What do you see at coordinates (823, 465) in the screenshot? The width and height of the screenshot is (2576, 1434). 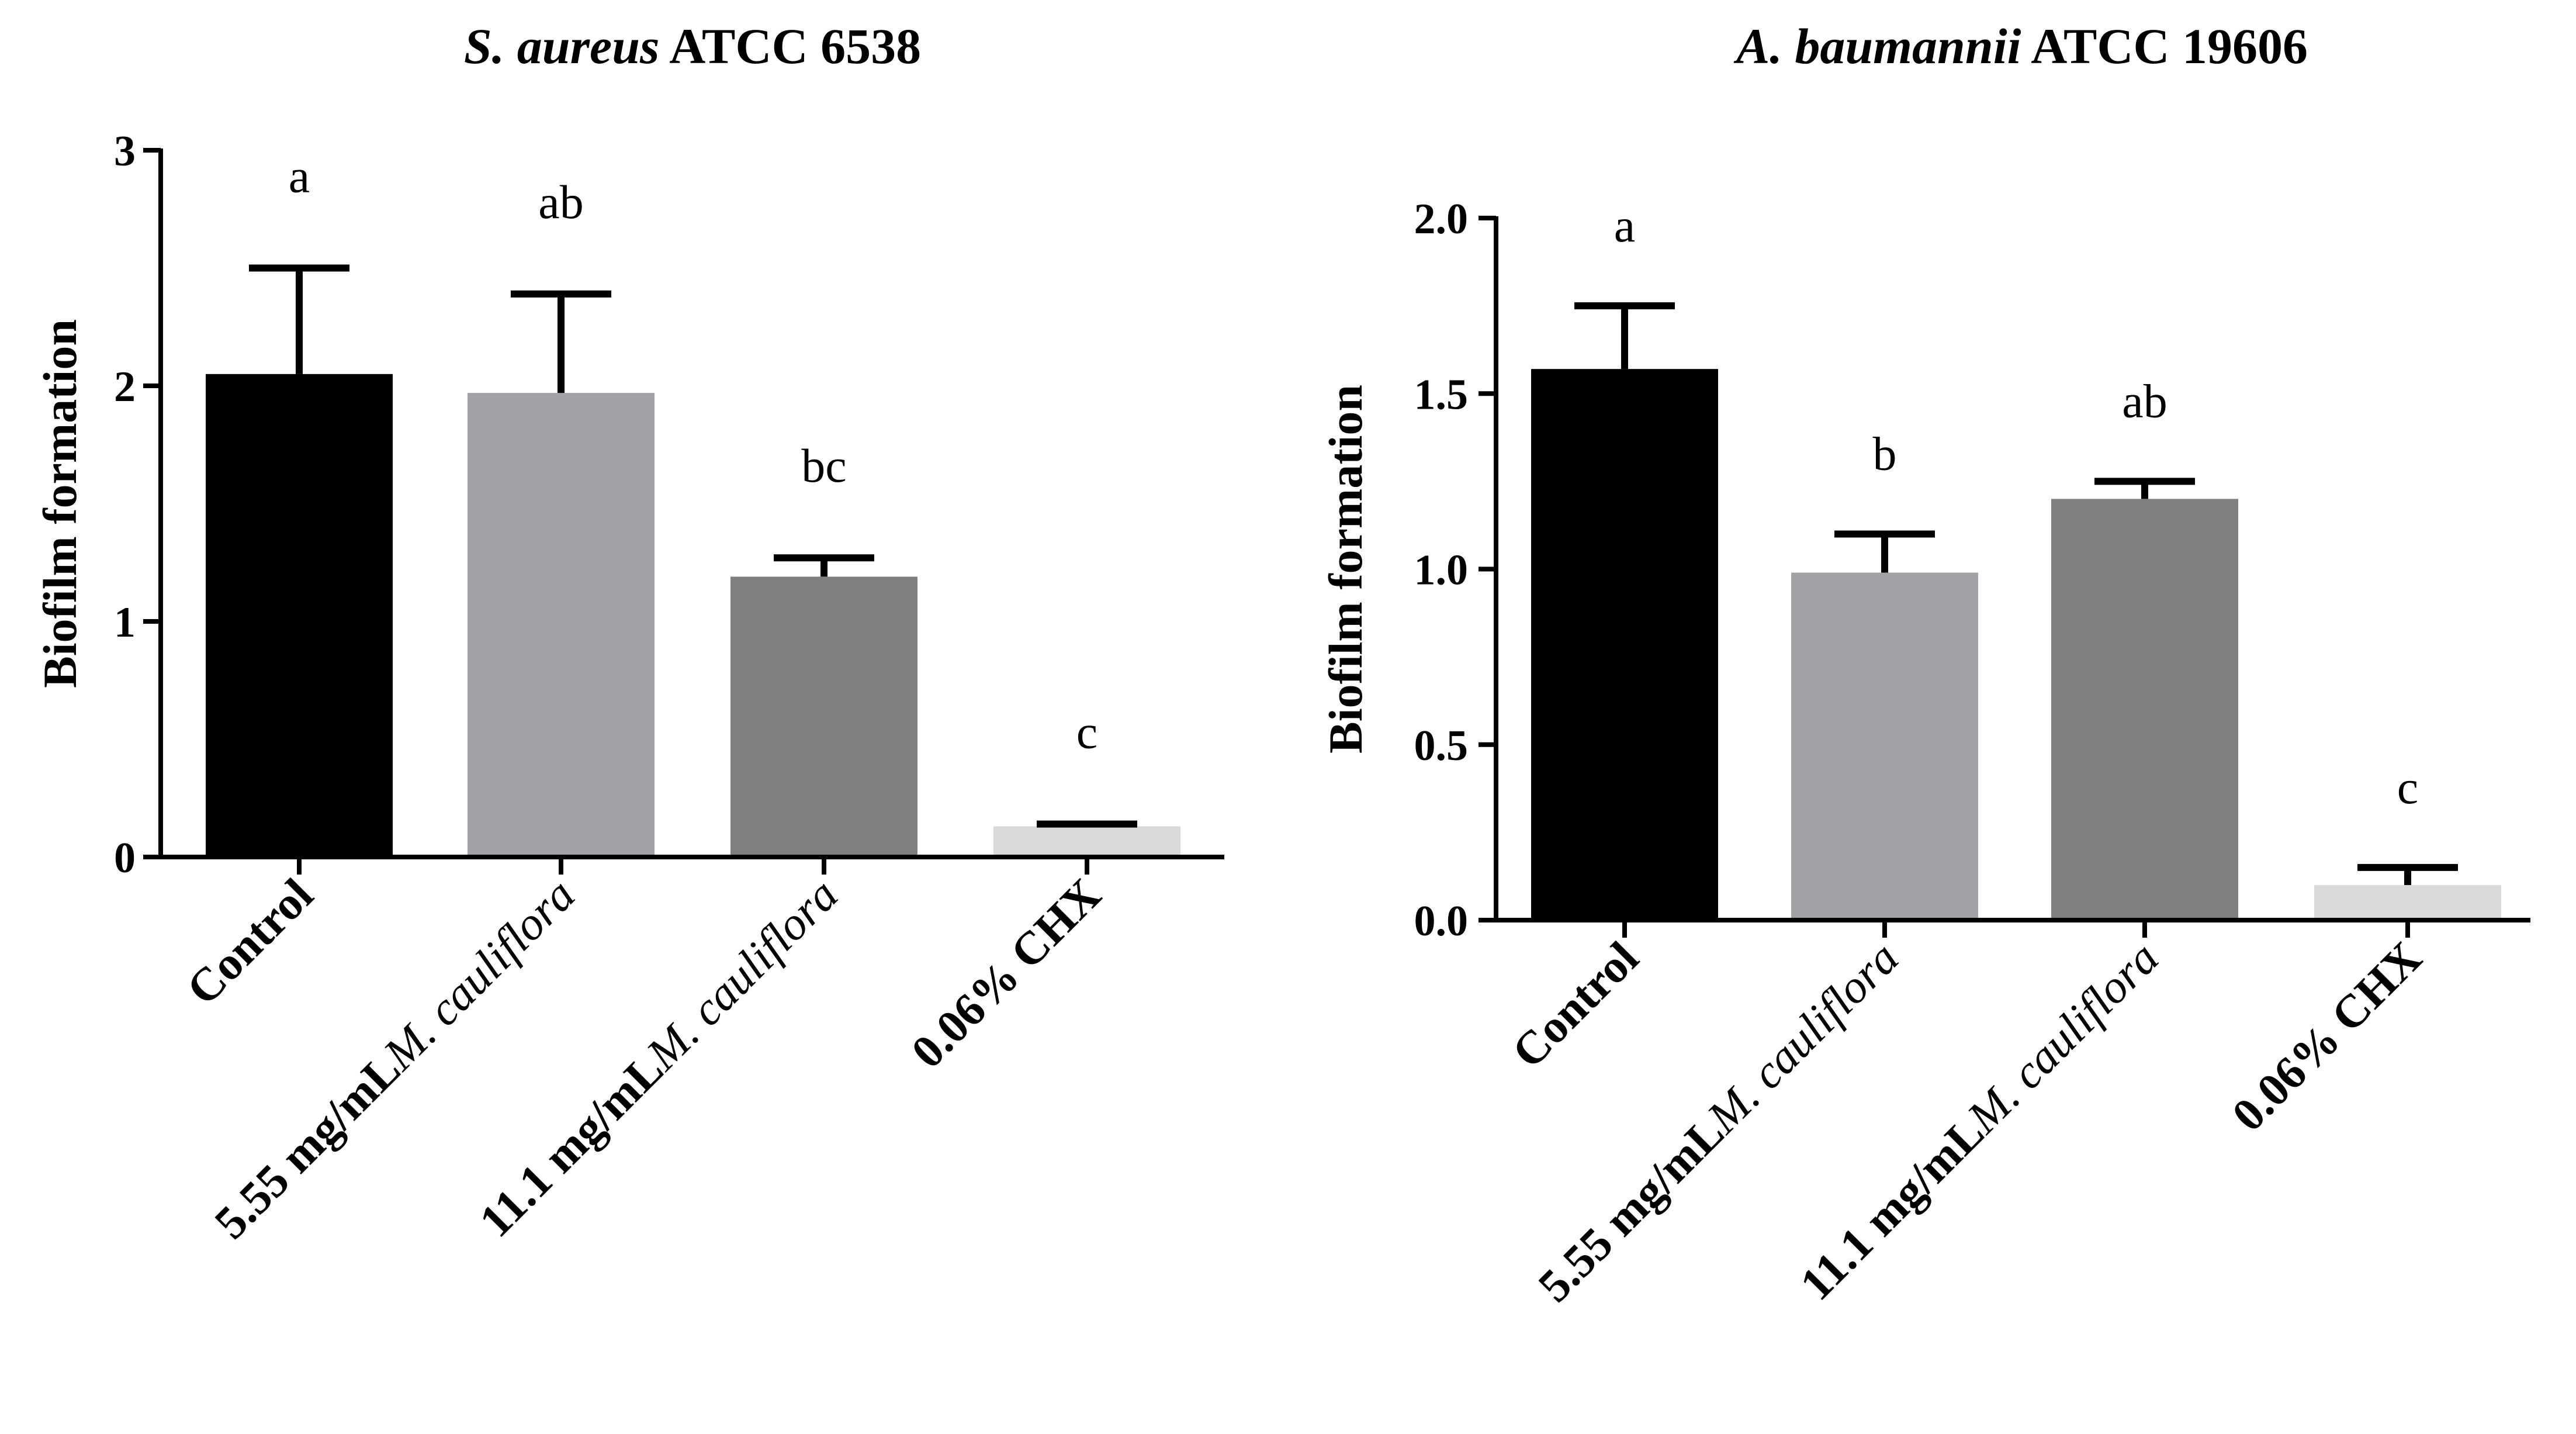 I see `significance-letter-3: bc` at bounding box center [823, 465].